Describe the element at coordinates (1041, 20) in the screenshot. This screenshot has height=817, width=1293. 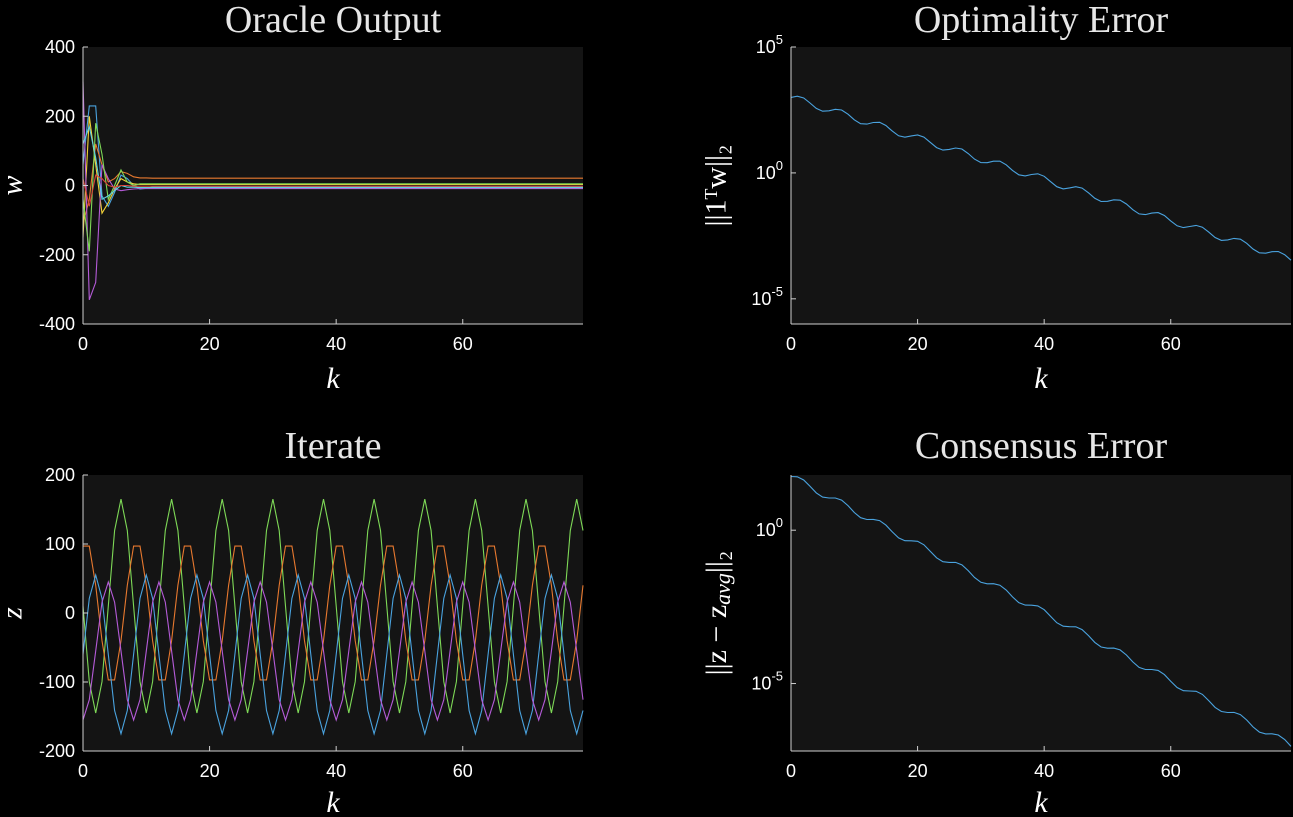
I see `chart-title: Optimality Error` at that location.